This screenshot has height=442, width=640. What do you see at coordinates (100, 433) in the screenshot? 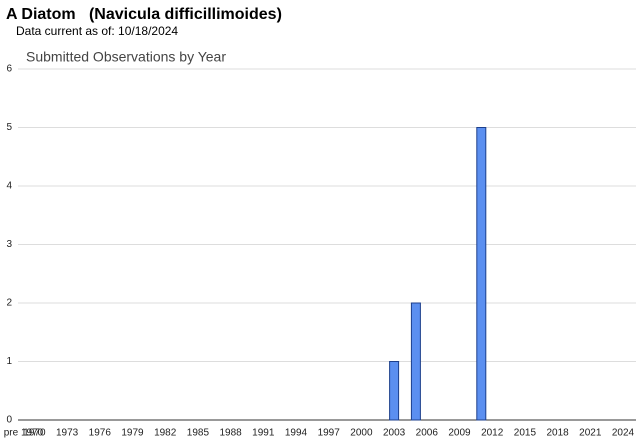
I see `x-tick-label: 1976` at bounding box center [100, 433].